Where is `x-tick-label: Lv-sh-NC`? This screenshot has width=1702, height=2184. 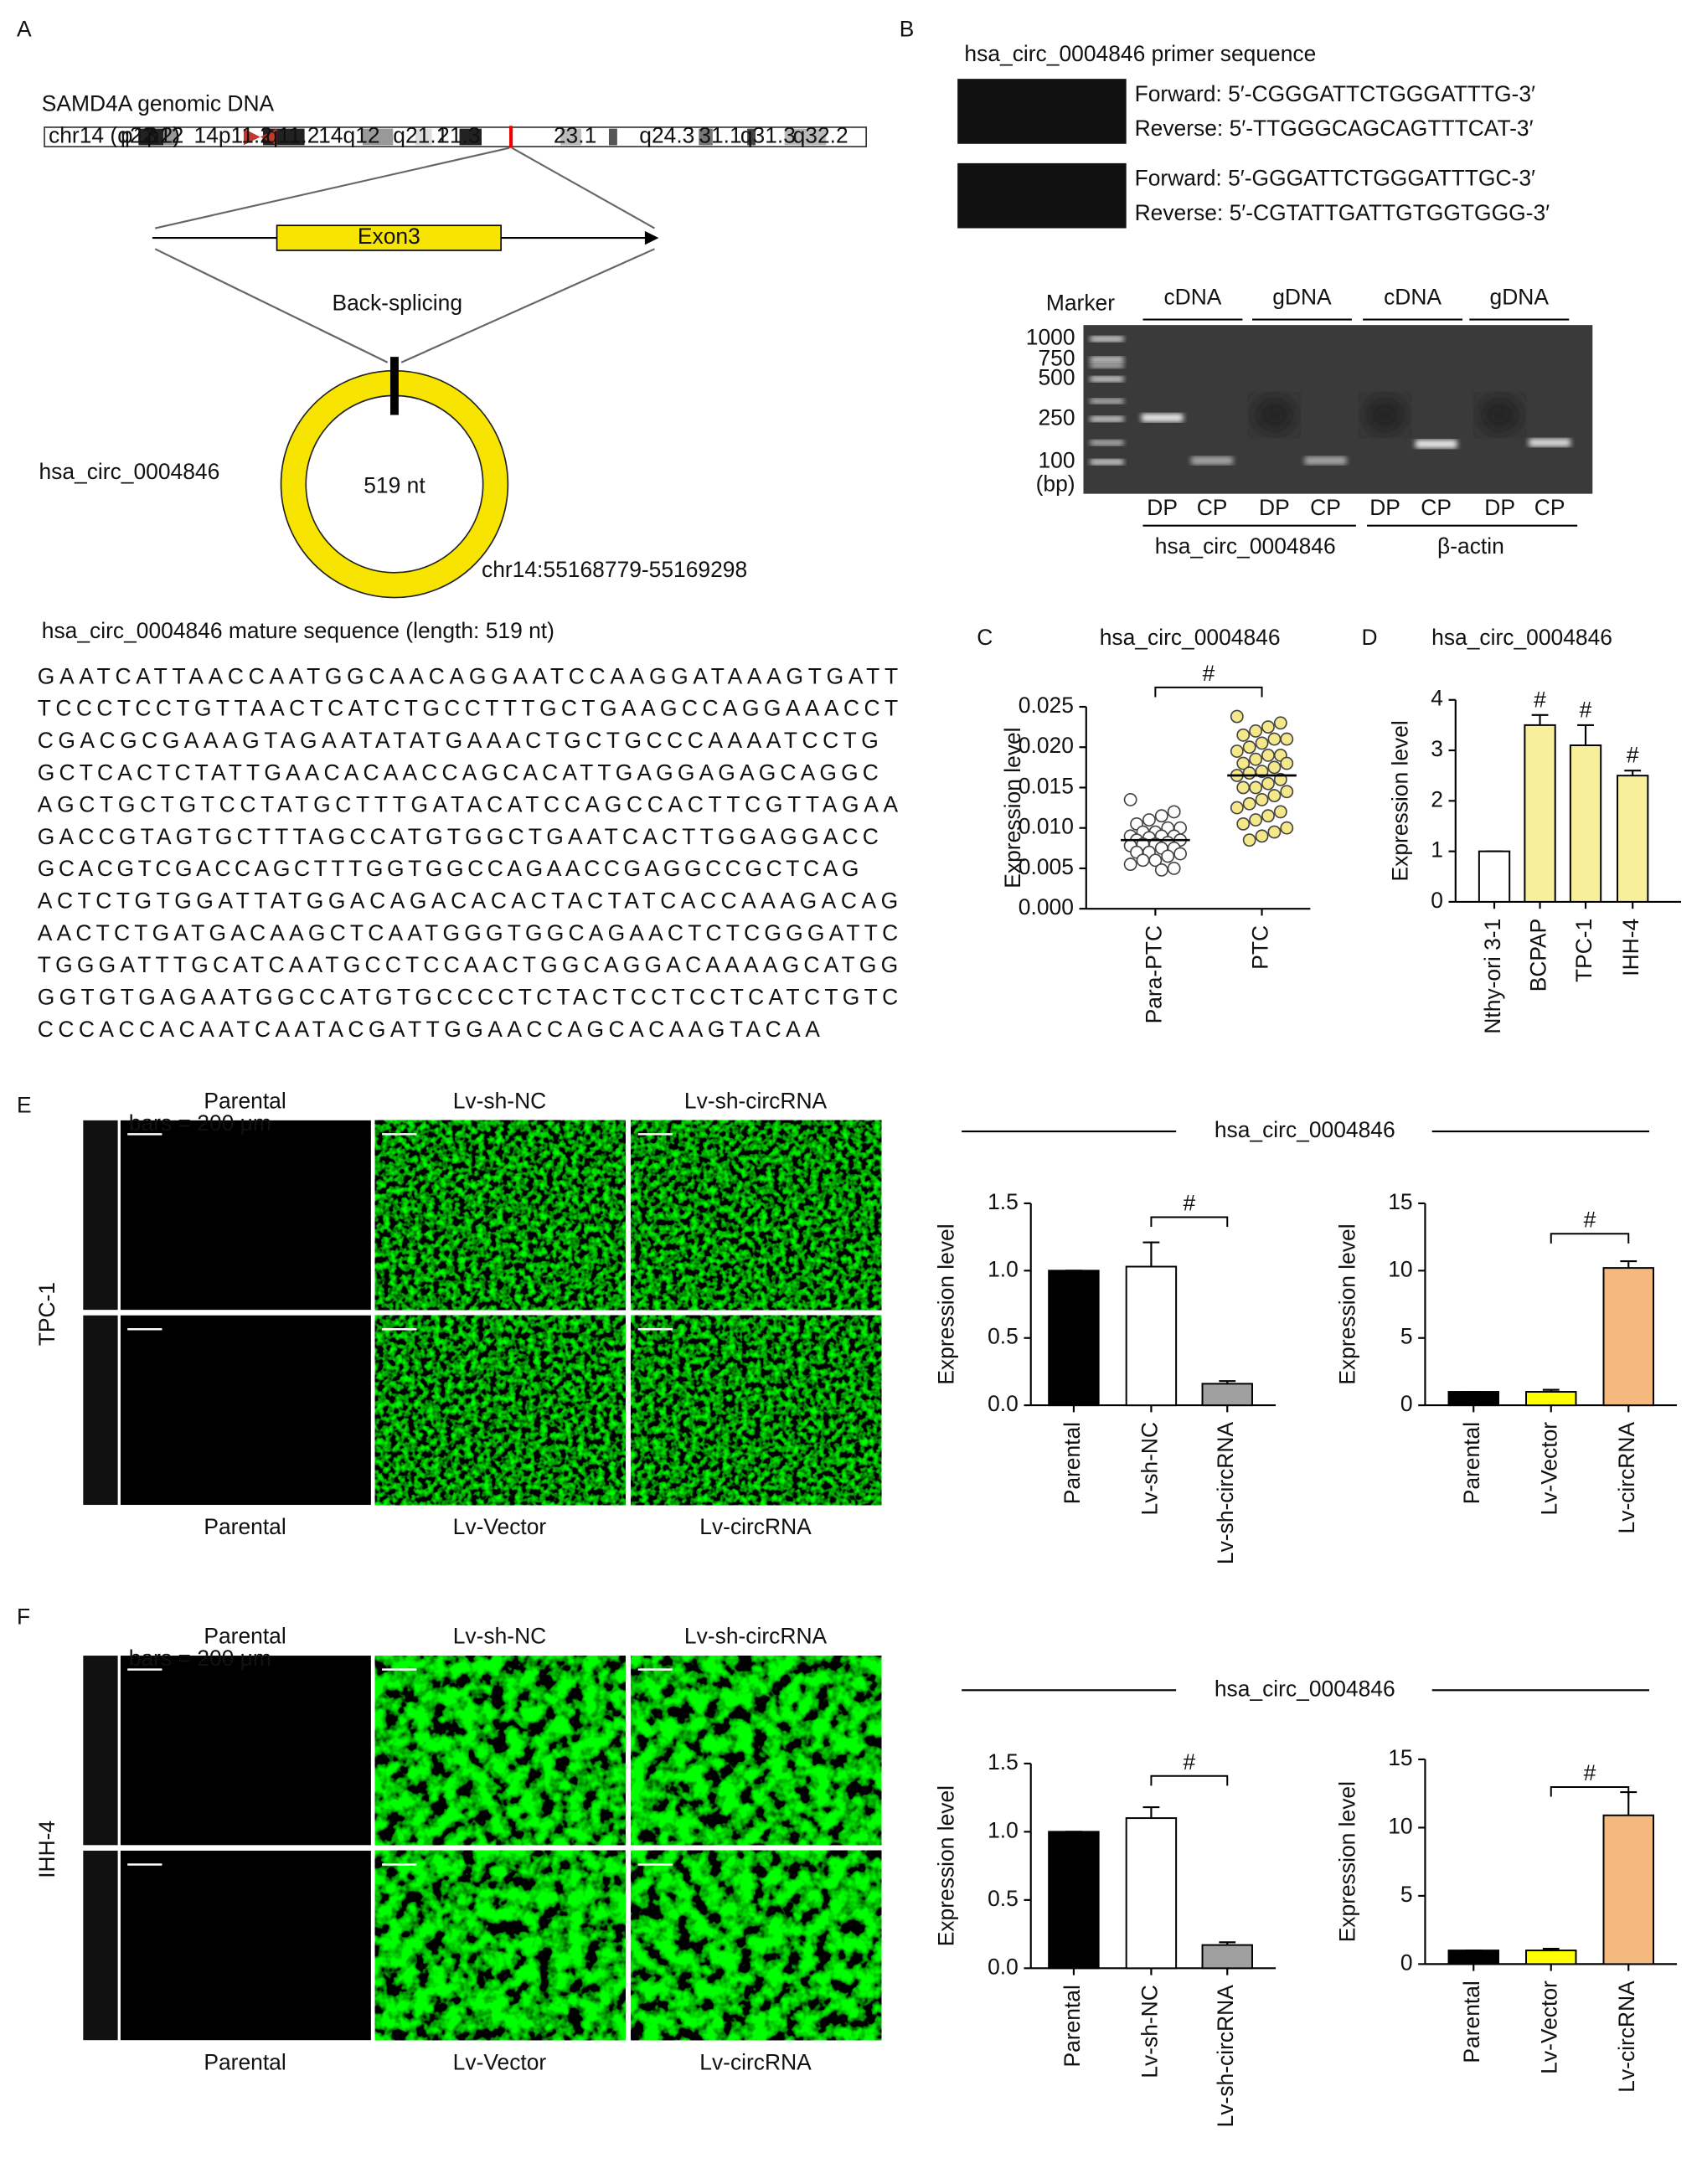
x-tick-label: Lv-sh-NC is located at coordinates (1149, 1469).